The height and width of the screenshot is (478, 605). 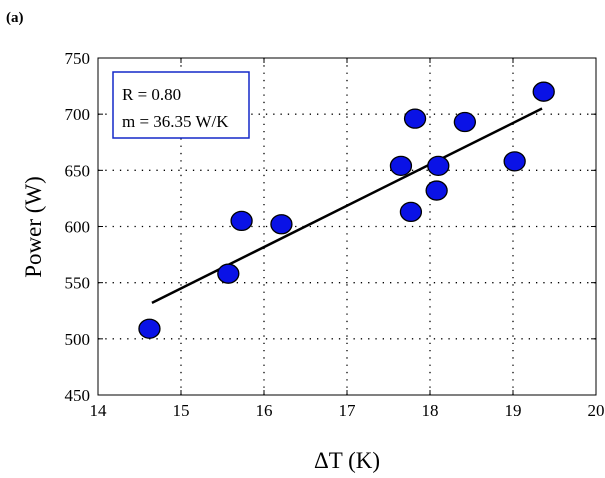 What do you see at coordinates (78, 339) in the screenshot?
I see `y-tick-label: 500` at bounding box center [78, 339].